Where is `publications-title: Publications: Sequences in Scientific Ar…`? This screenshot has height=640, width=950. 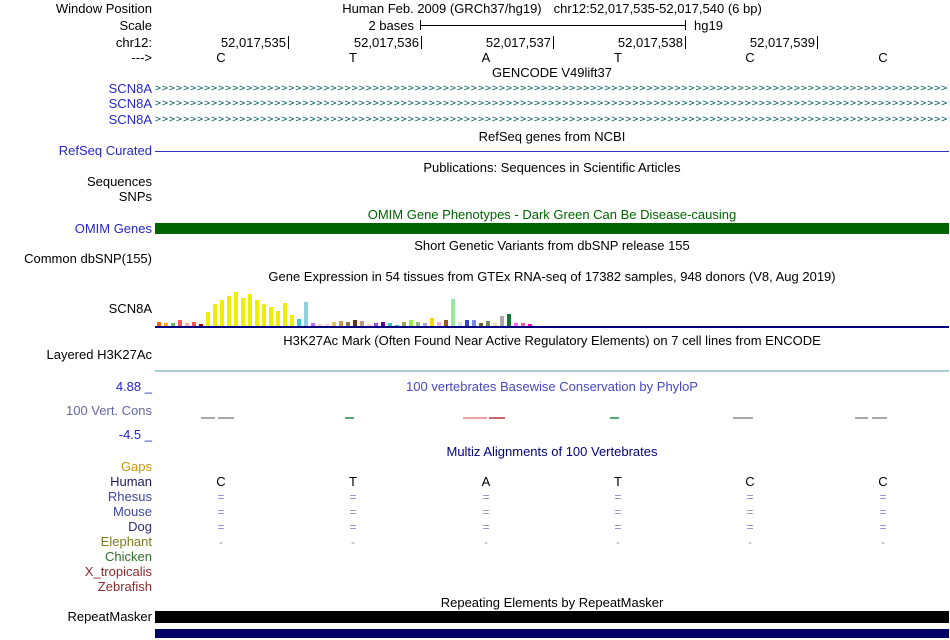 publications-title: Publications: Sequences in Scientific Ar… is located at coordinates (552, 167).